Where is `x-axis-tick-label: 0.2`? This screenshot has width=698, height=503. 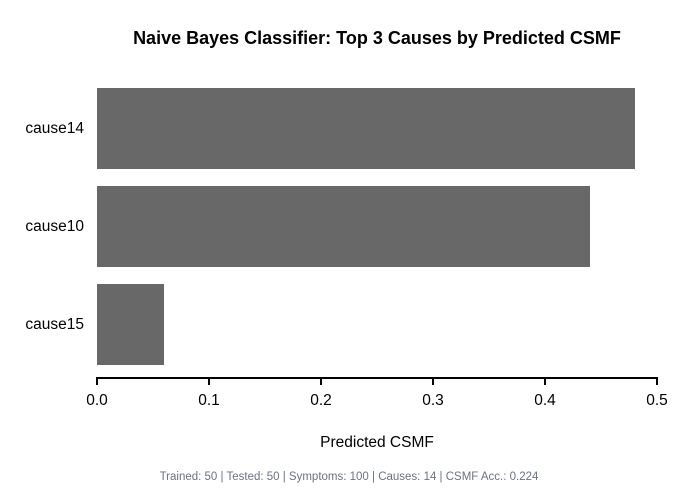
x-axis-tick-label: 0.2 is located at coordinates (321, 400).